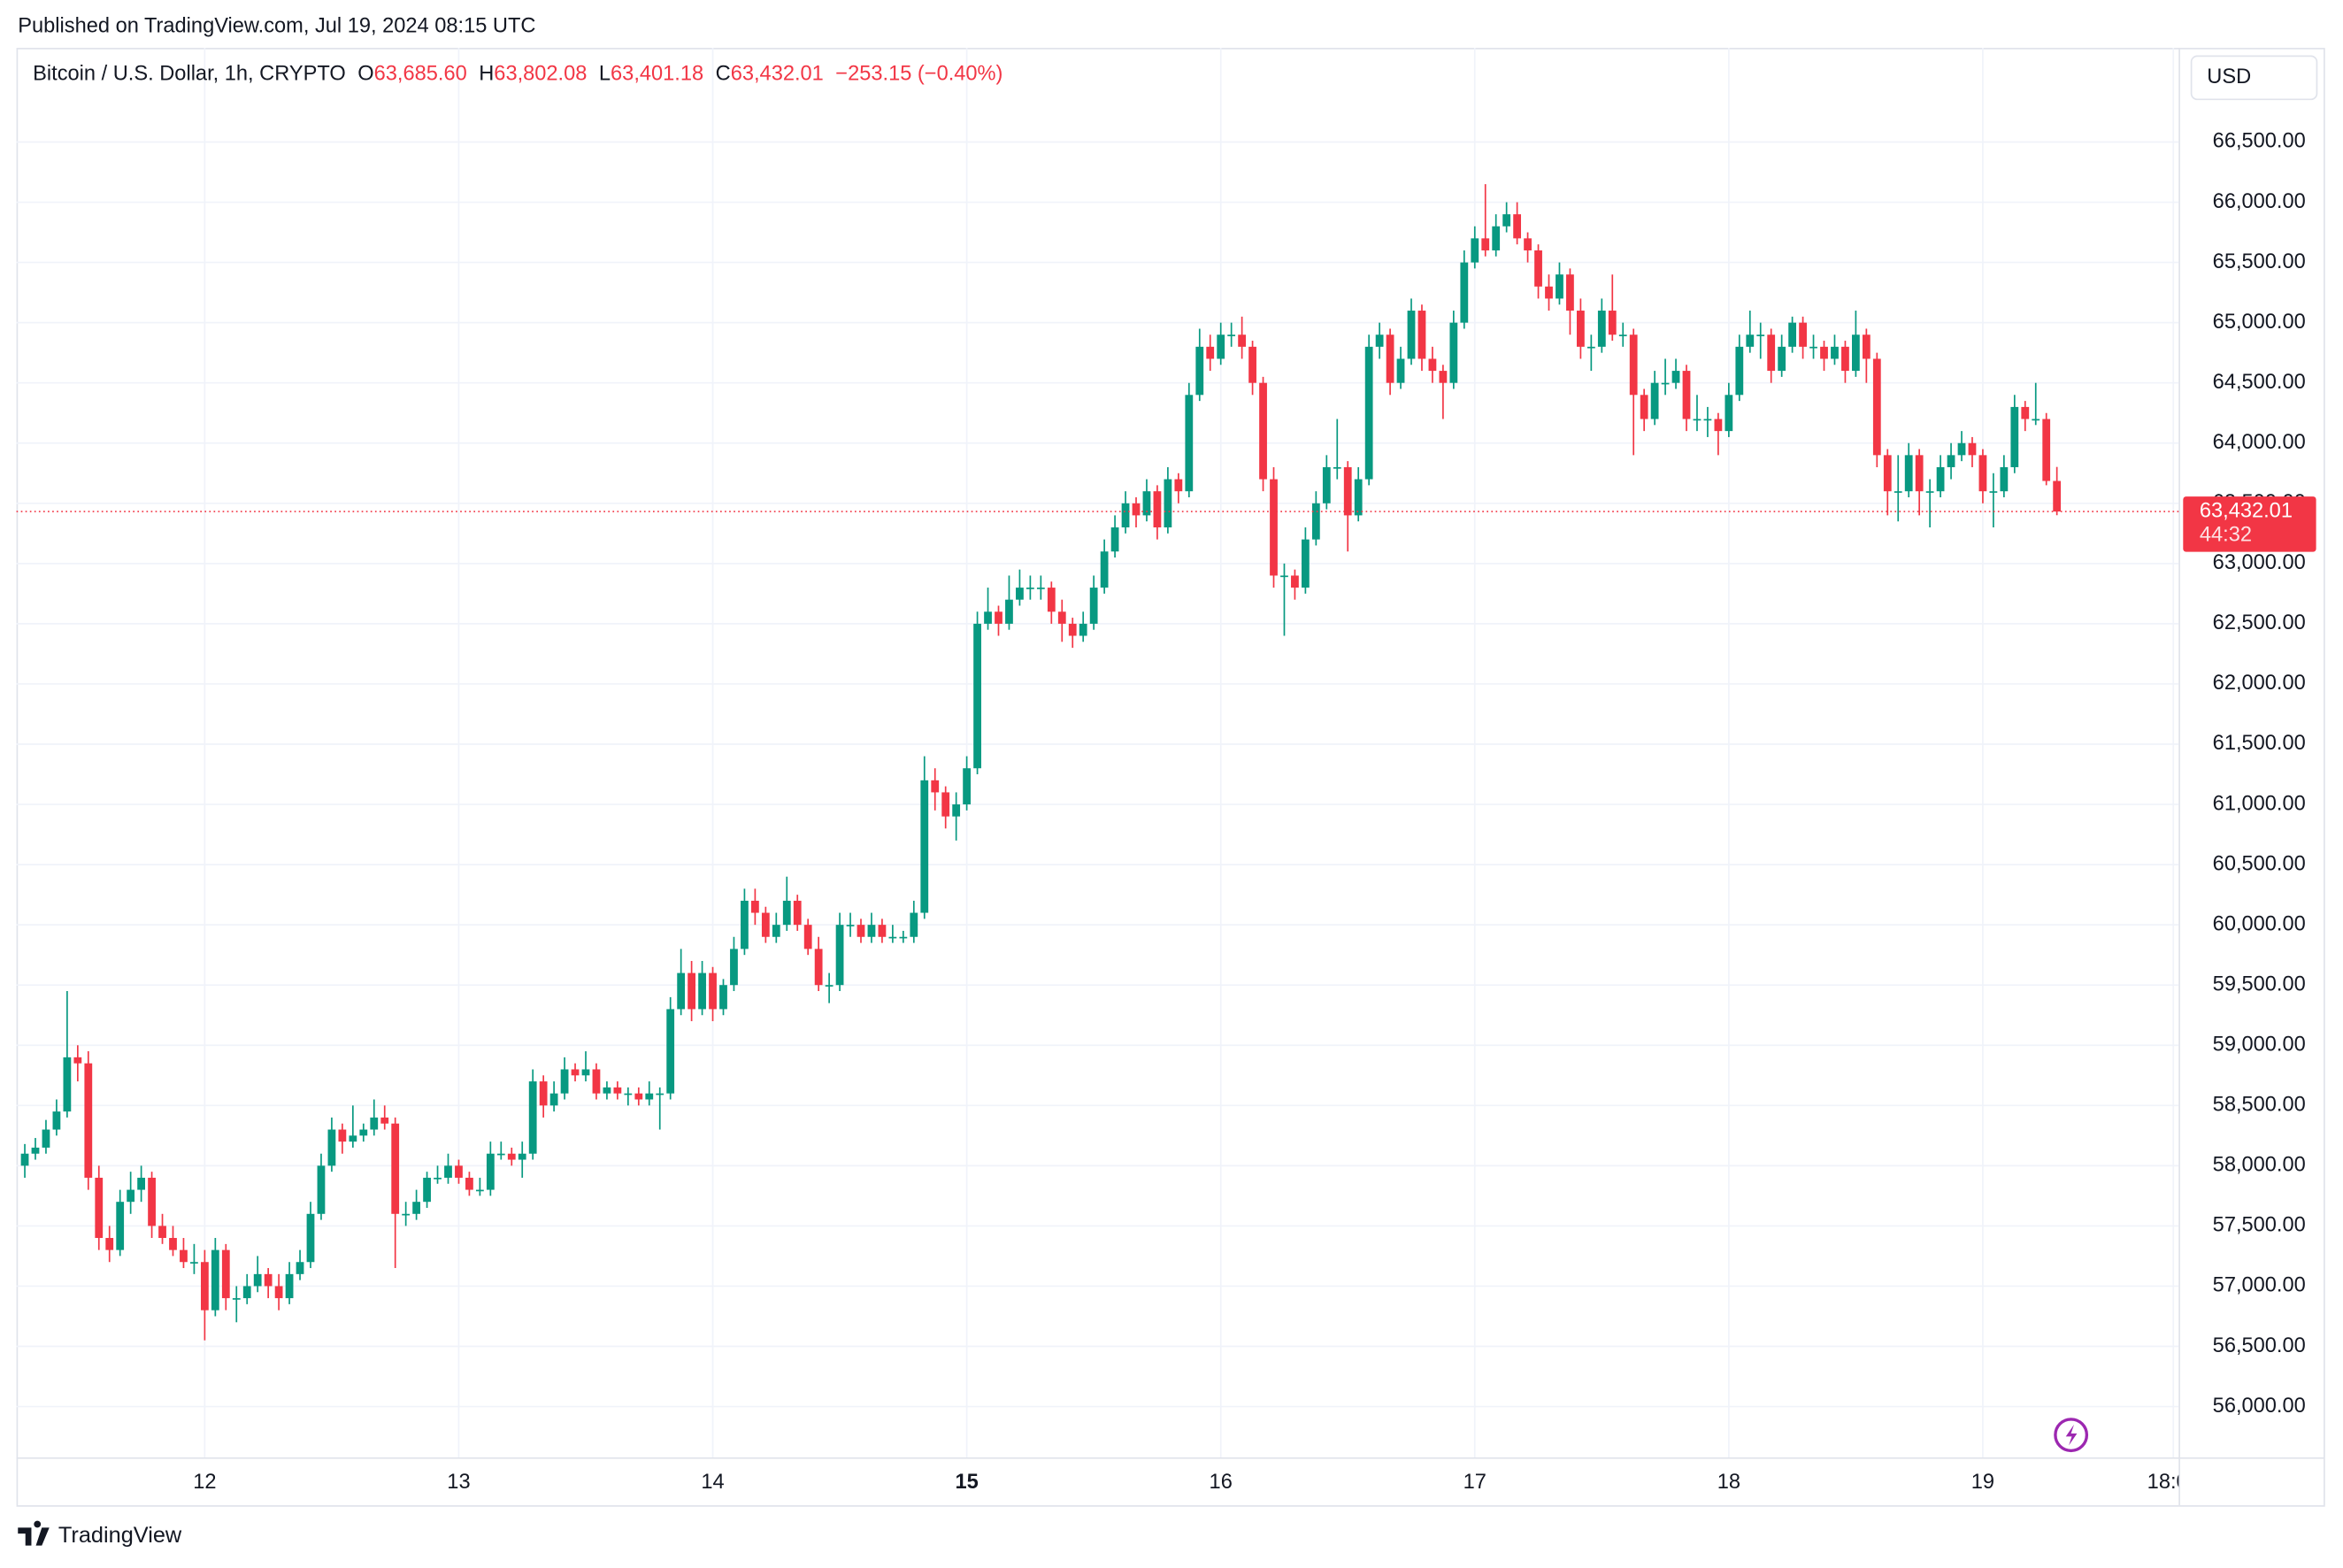 This screenshot has height=1568, width=2343. What do you see at coordinates (2259, 562) in the screenshot?
I see `y-tick-label: 63,000.00` at bounding box center [2259, 562].